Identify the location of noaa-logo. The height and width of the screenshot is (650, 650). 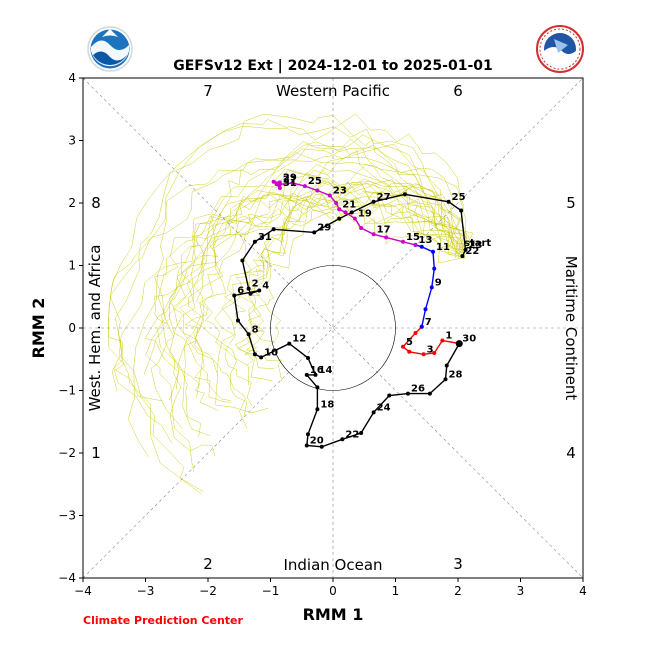
(110, 49).